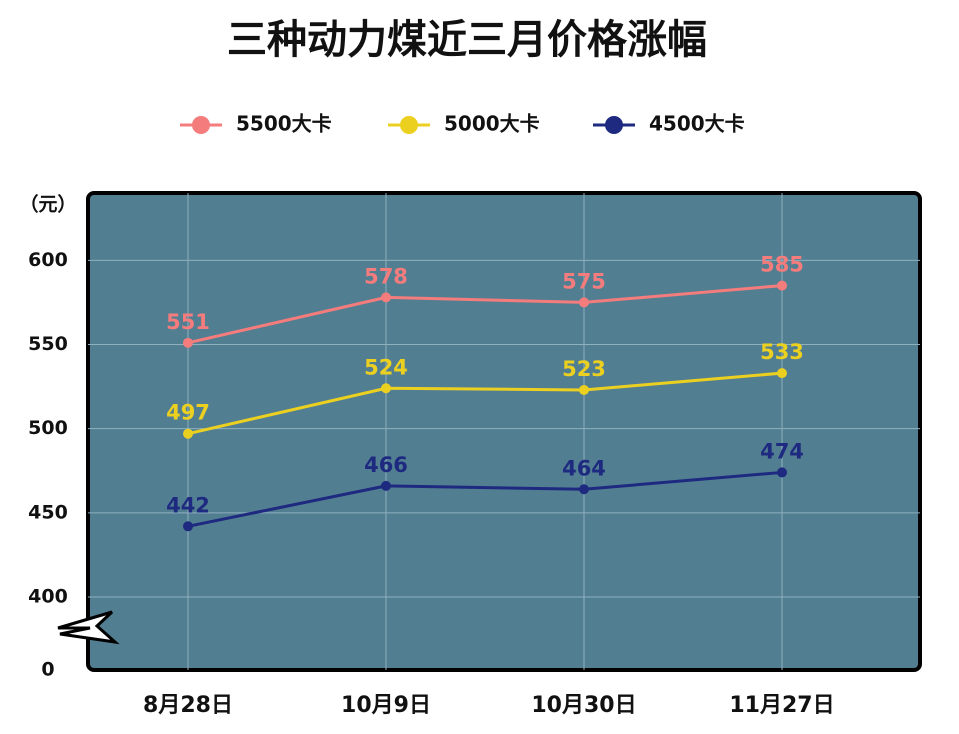 This screenshot has width=959, height=734. What do you see at coordinates (188, 322) in the screenshot?
I see `value-label: 551` at bounding box center [188, 322].